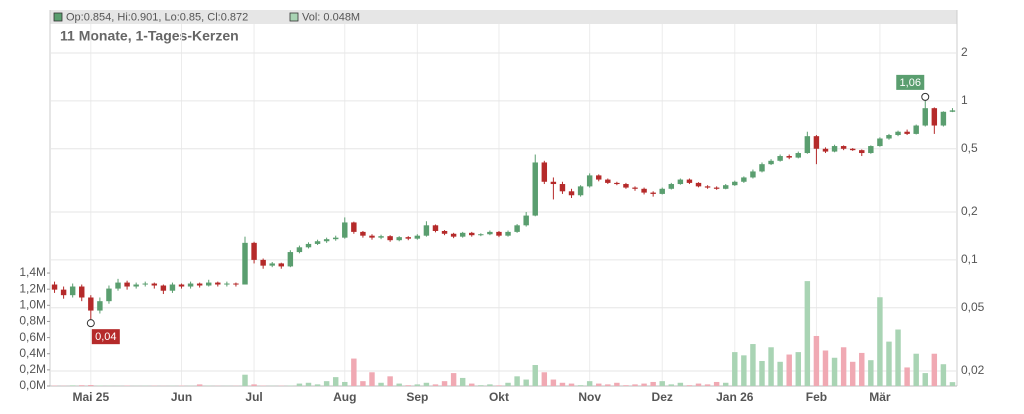  Describe the element at coordinates (973, 370) in the screenshot. I see `y-tick-label: 0,02` at that location.